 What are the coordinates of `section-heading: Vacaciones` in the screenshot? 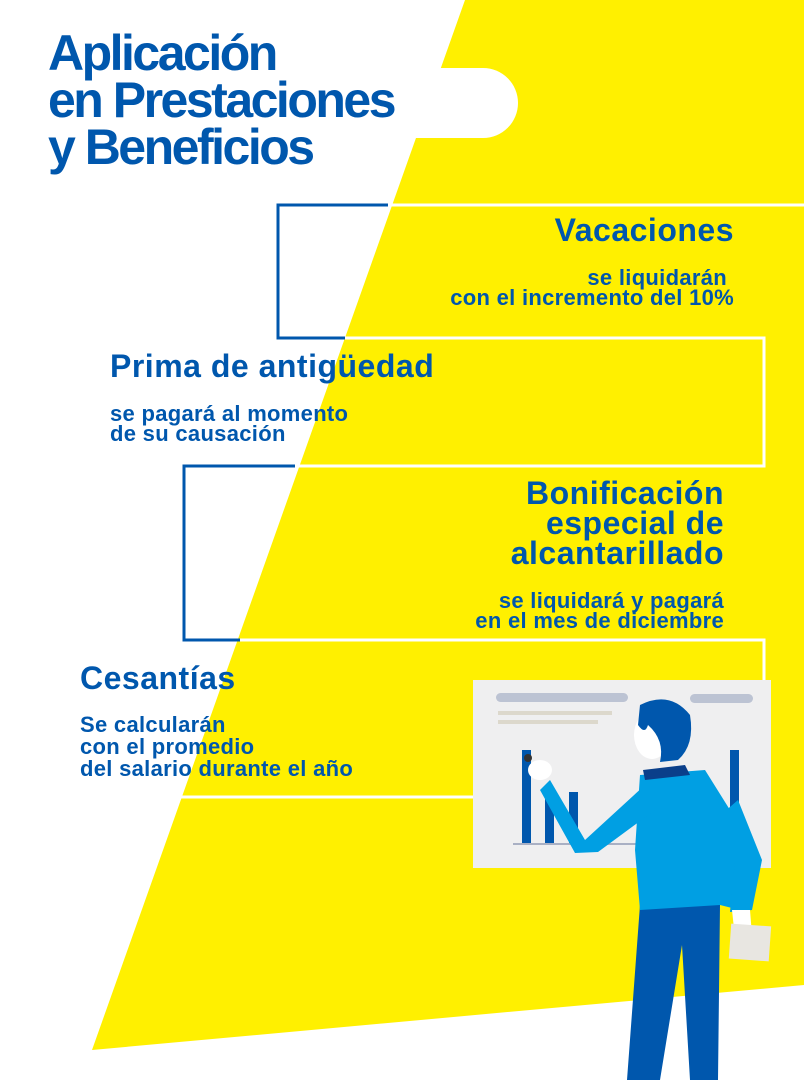 It's located at (644, 230).